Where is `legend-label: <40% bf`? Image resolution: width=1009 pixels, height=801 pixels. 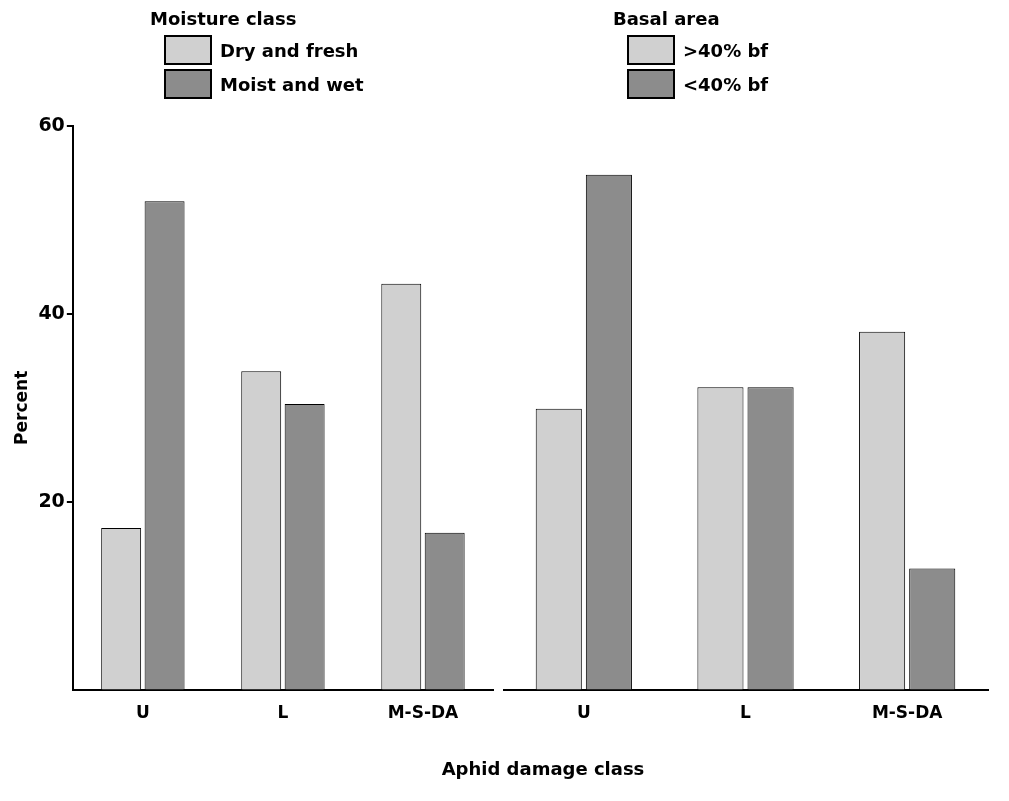
legend-label: <40% bf is located at coordinates (726, 84).